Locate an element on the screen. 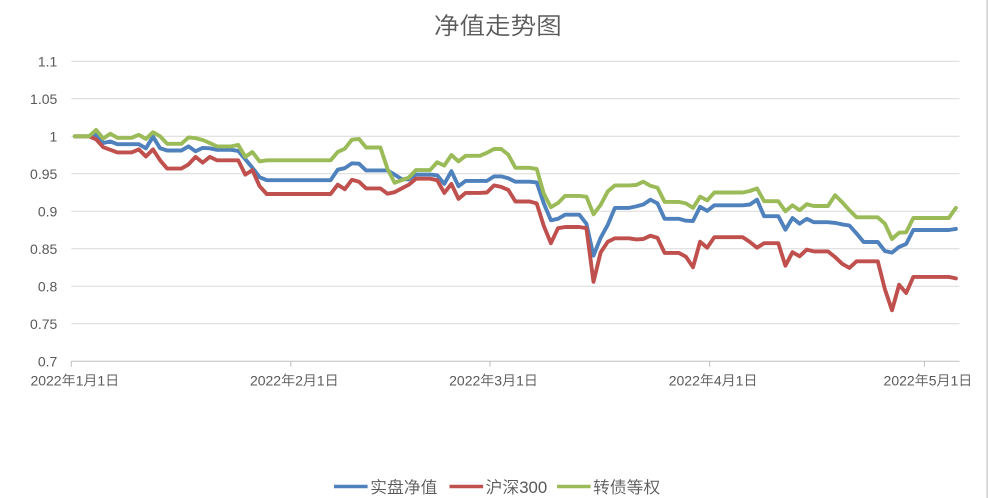 Image resolution: width=988 pixels, height=498 pixels. svg-text: 0.8 is located at coordinates (48, 286).